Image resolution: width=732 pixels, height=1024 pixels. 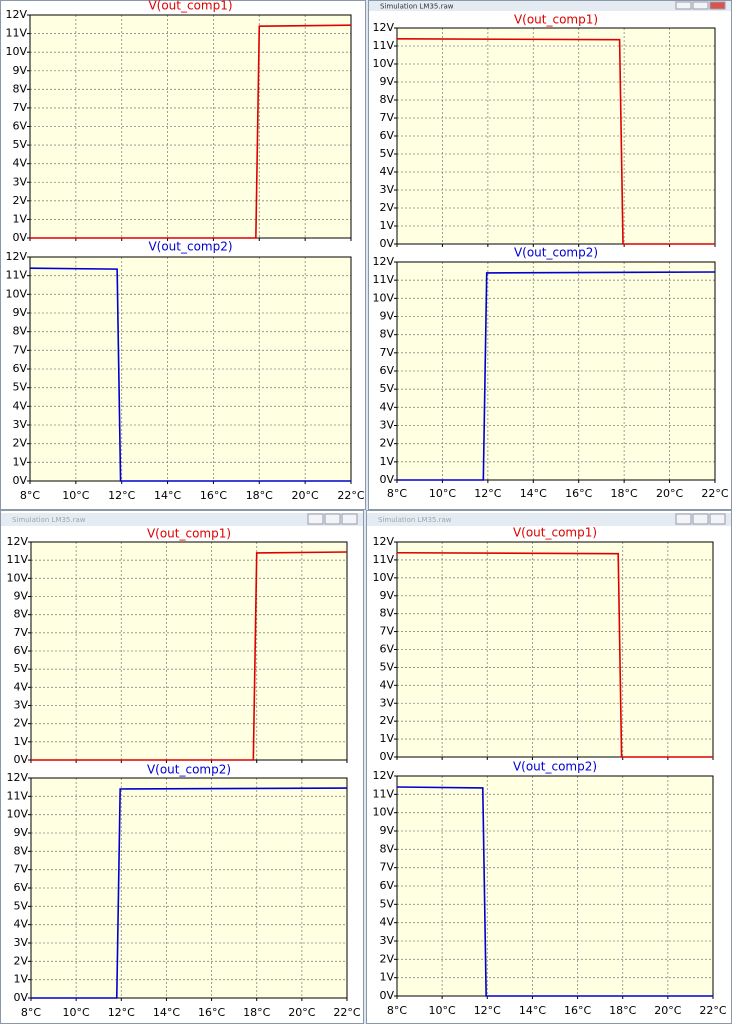 What do you see at coordinates (549, 519) in the screenshot?
I see `title-bar` at bounding box center [549, 519].